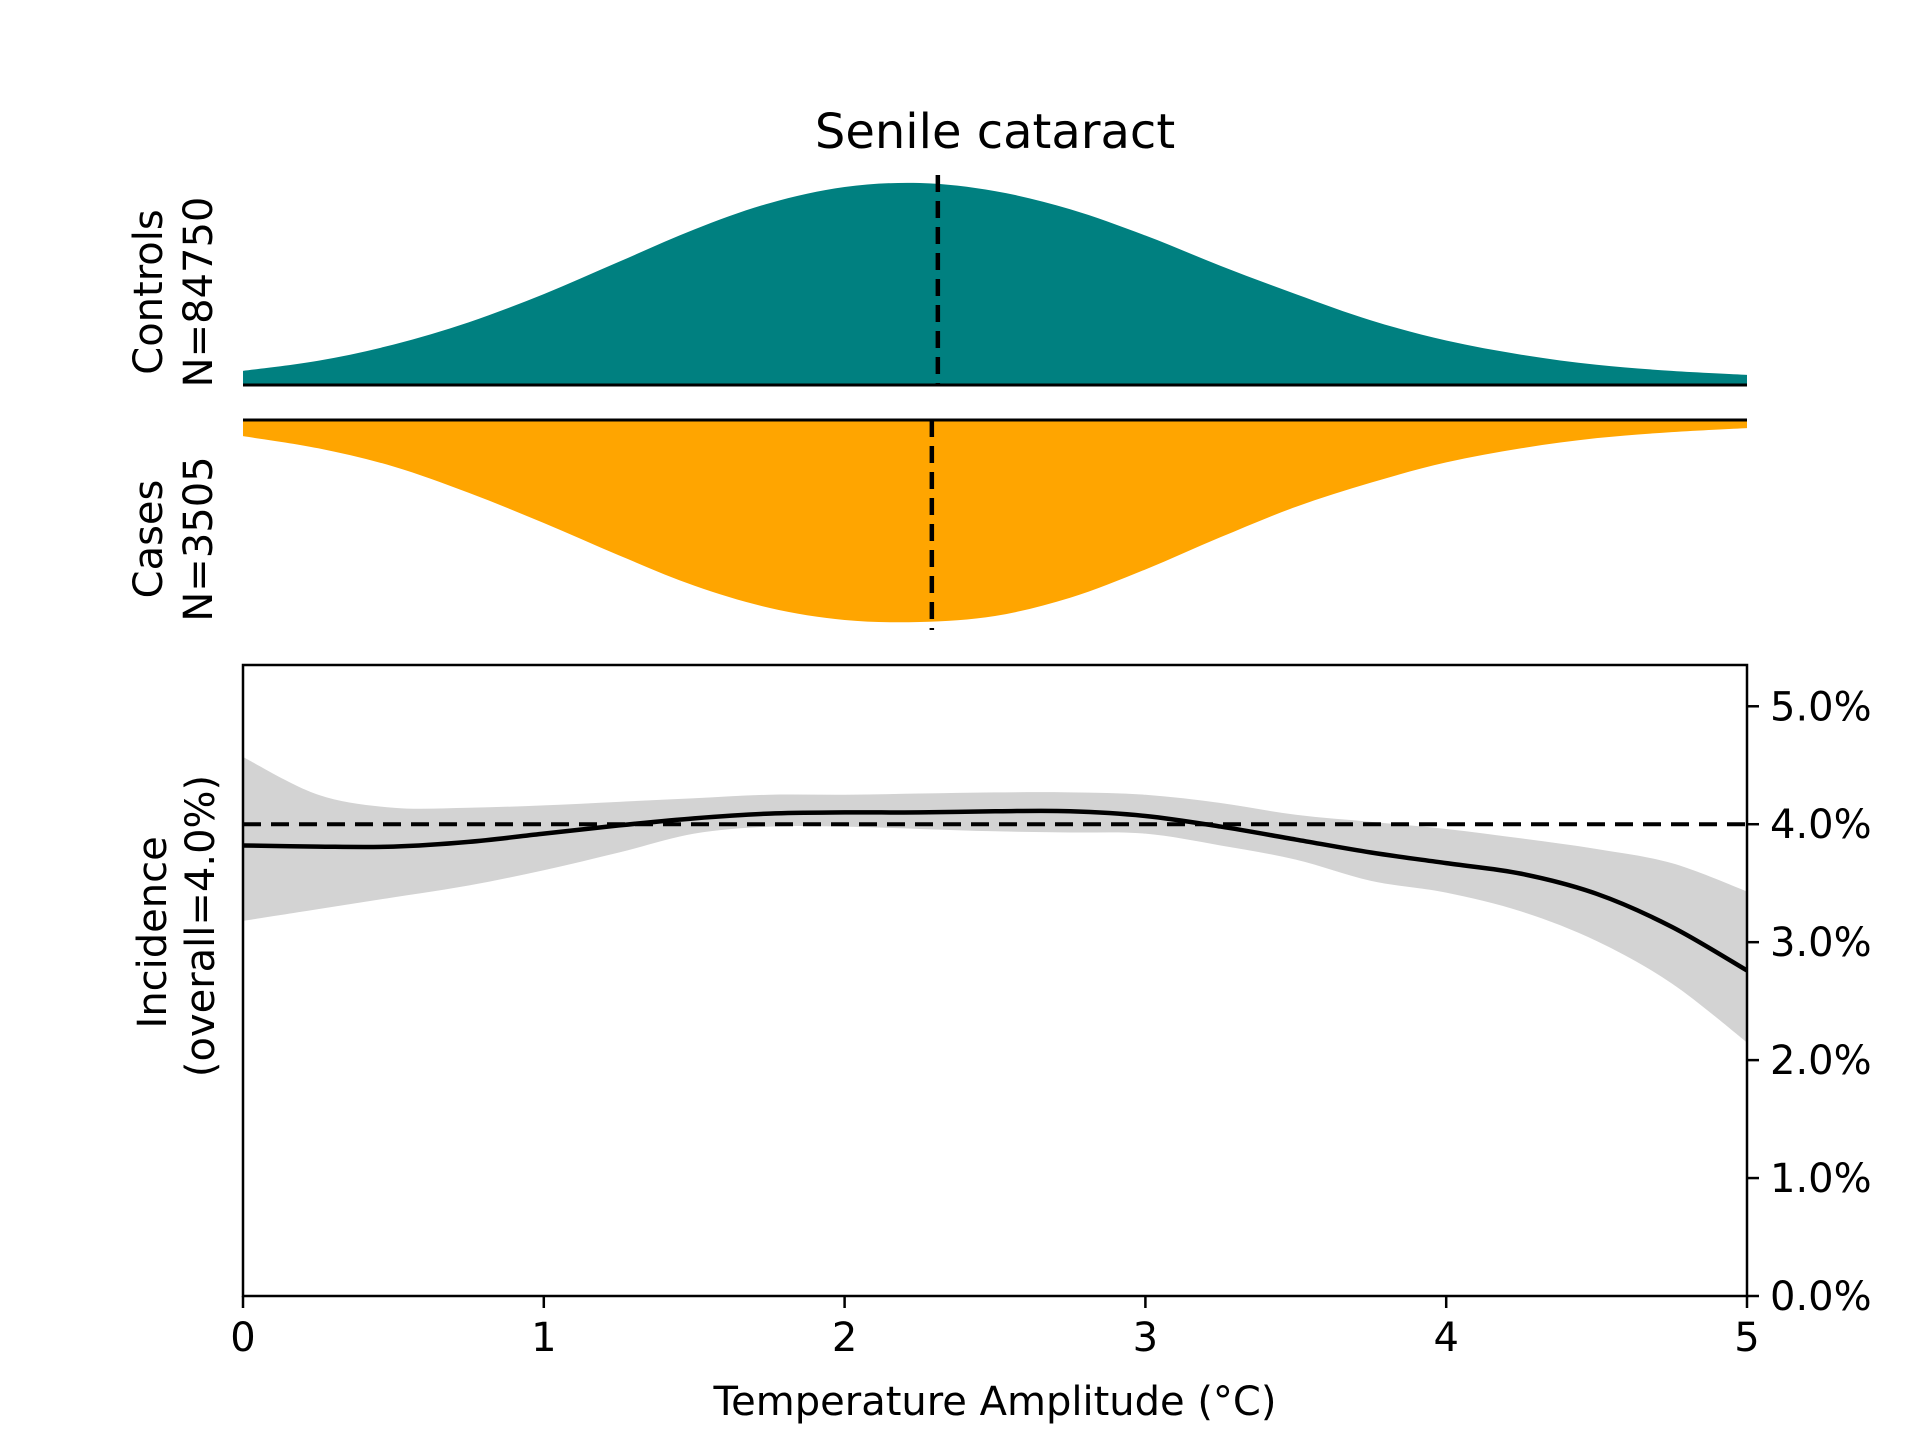 This screenshot has width=1920, height=1445. I want to click on y-axis-label-line1: Incidence, so click(153, 932).